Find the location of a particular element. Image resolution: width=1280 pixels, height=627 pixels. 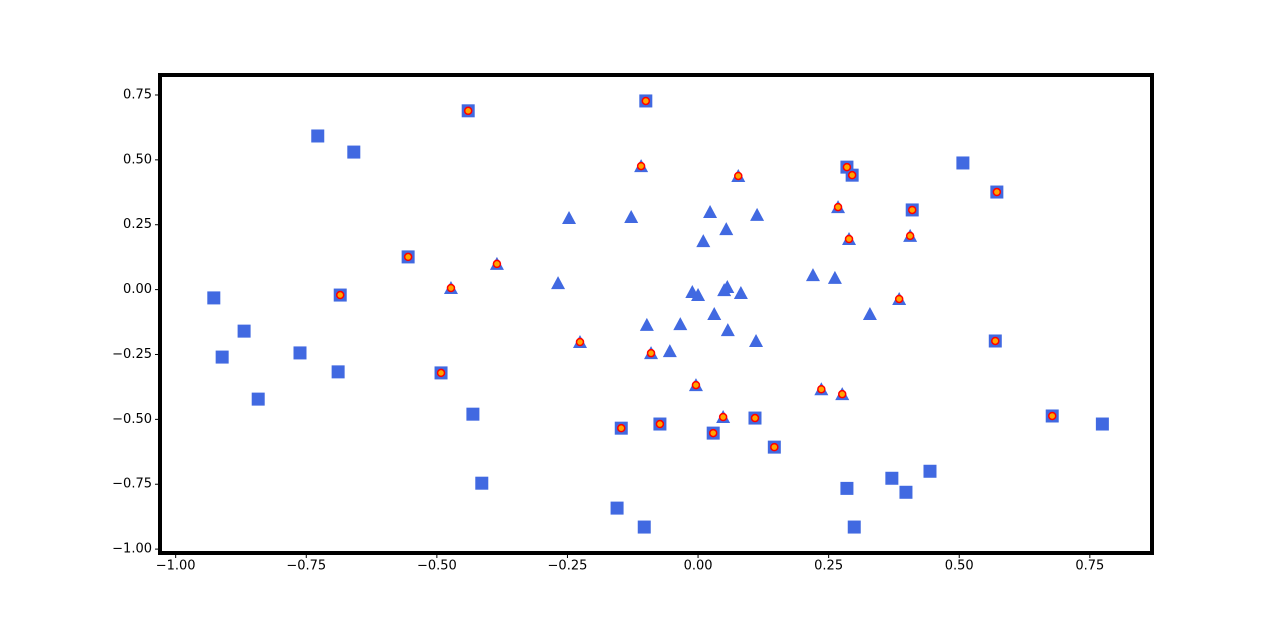

x-tick-label: −0.50 is located at coordinates (437, 566).